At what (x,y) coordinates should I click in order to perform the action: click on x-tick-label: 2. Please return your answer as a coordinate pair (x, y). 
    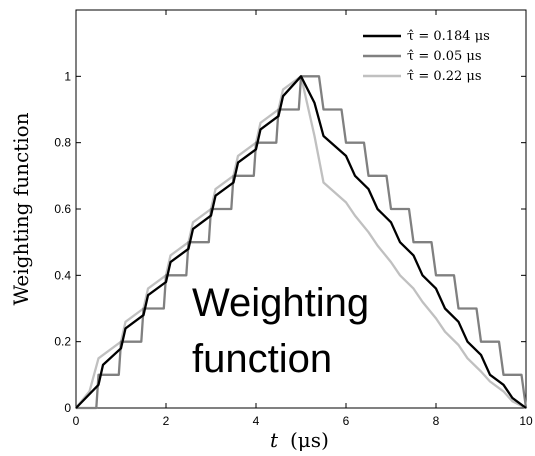
    Looking at the image, I should click on (166, 421).